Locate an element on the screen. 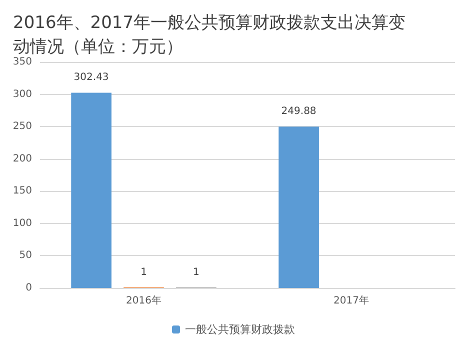 Image resolution: width=467 pixels, height=348 pixels. y-tick-label: 200 is located at coordinates (22, 158).